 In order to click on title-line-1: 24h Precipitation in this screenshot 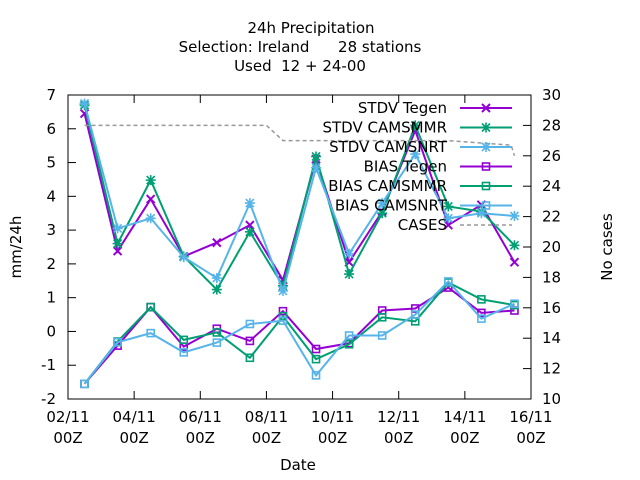, I will do `click(310, 28)`.